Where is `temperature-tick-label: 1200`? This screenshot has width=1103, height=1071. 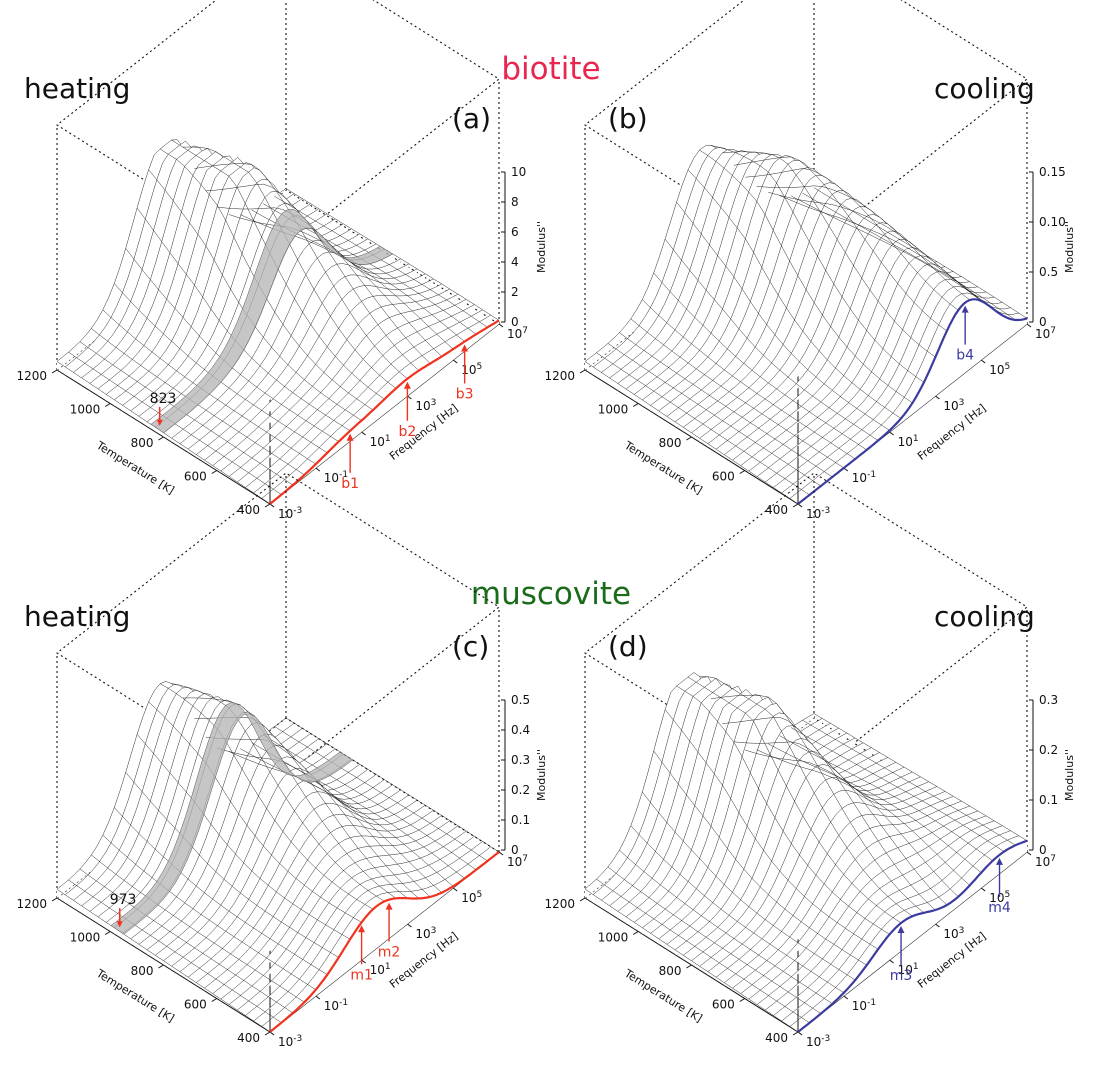
temperature-tick-label: 1200 is located at coordinates (31, 904).